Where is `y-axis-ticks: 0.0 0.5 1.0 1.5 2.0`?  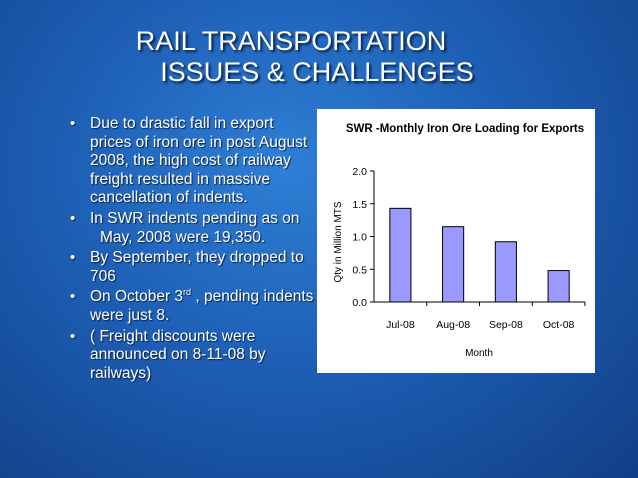 y-axis-ticks: 0.0 0.5 1.0 1.5 2.0 is located at coordinates (363, 237).